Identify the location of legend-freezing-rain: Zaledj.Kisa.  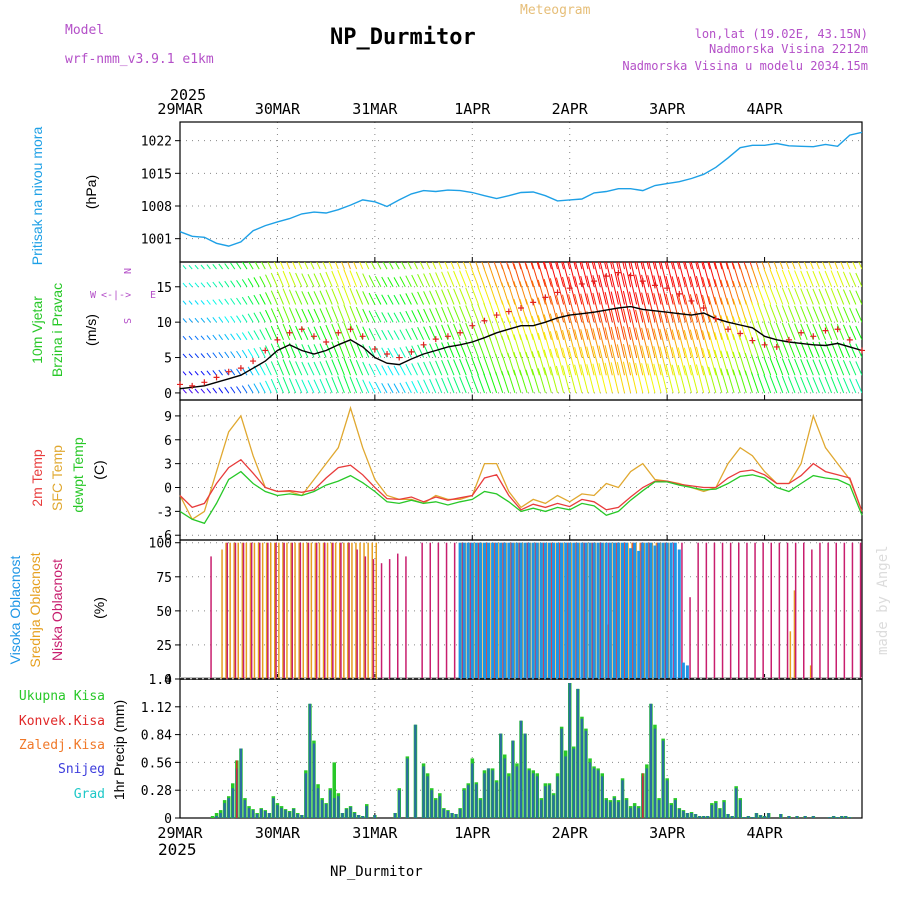
(62, 745).